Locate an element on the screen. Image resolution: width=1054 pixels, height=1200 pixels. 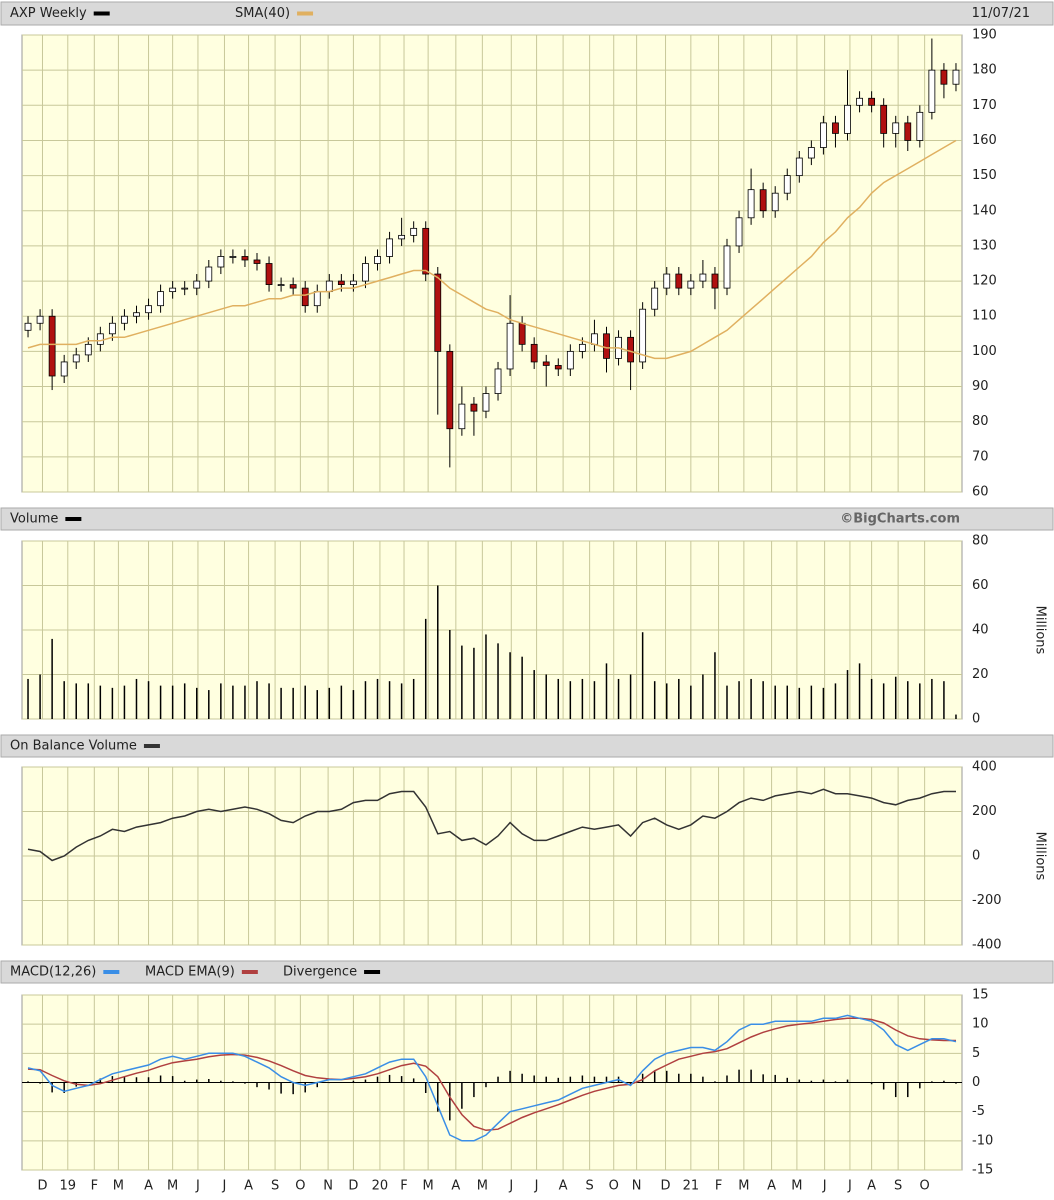
legend-label: MACD(12,26) is located at coordinates (53, 972).